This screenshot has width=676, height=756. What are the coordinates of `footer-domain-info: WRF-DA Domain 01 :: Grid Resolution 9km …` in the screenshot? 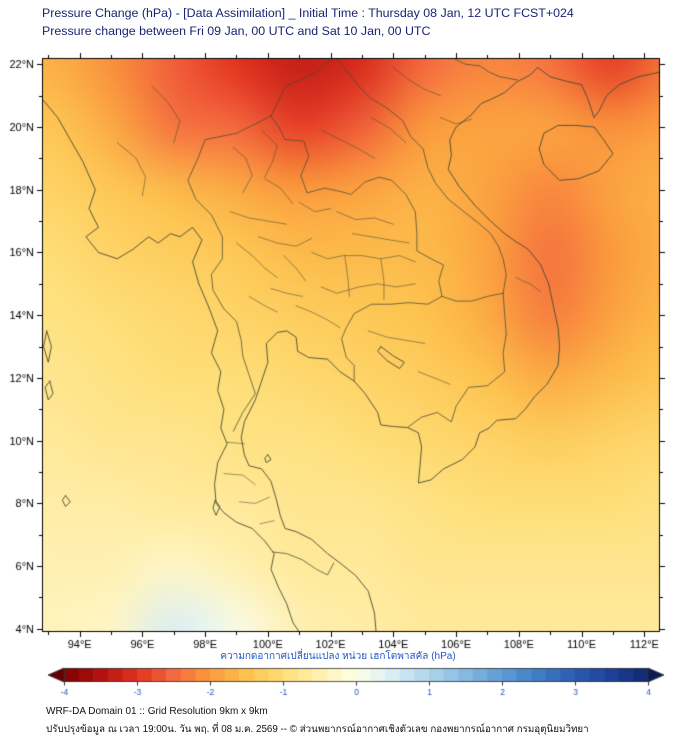 It's located at (157, 711).